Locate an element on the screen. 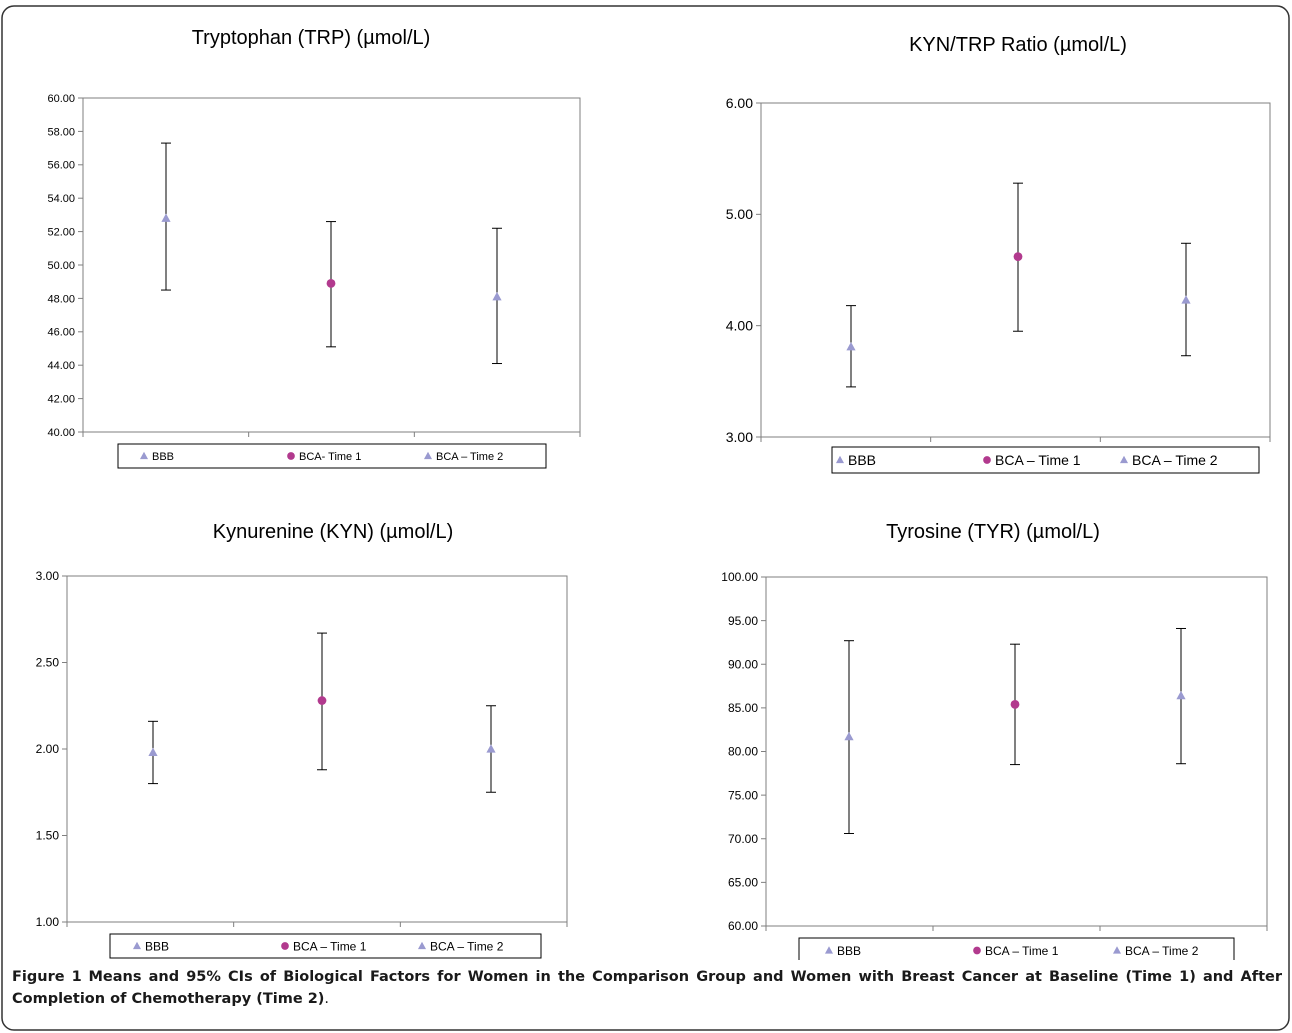 The image size is (1292, 1033). y-tick-label: 85.00 is located at coordinates (743, 708).